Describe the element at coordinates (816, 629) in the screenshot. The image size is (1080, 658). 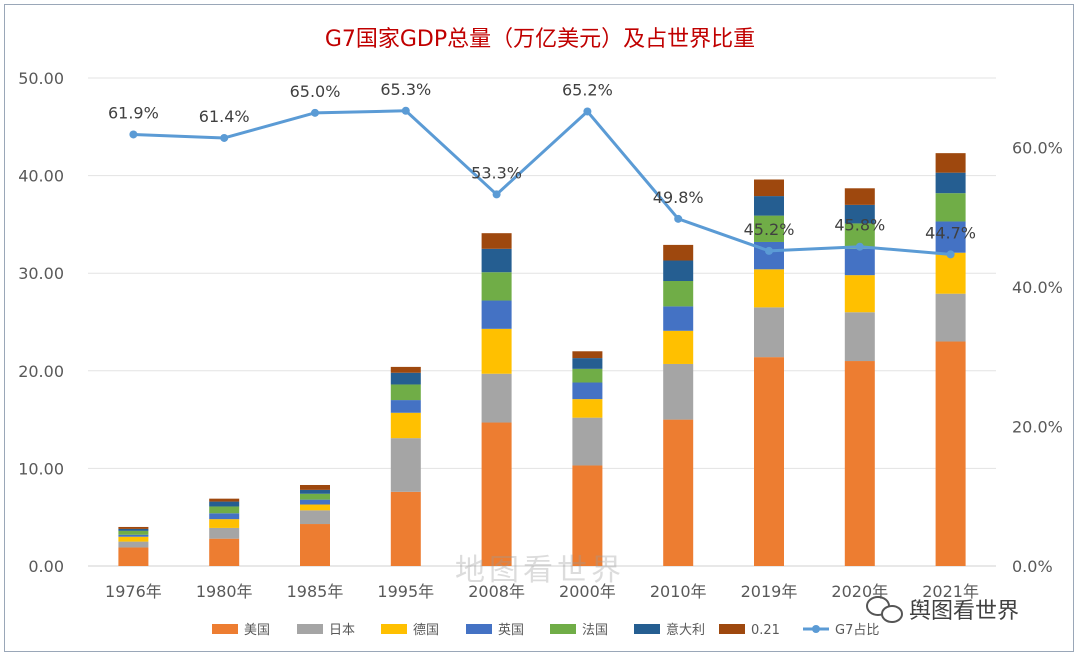
I see `legend-line-marker` at that location.